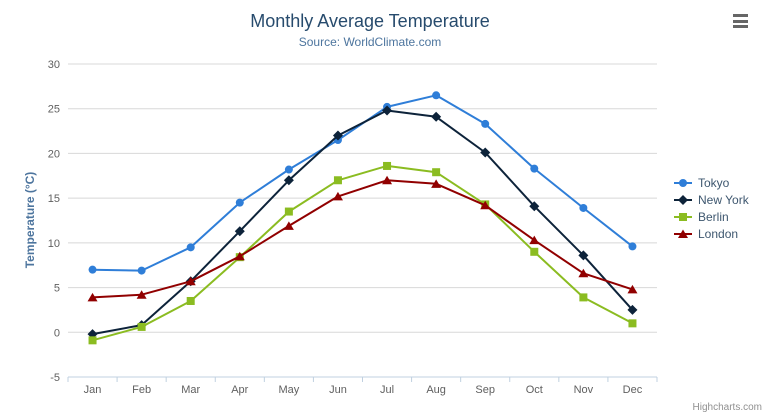  I want to click on legend-label: Tokyo, so click(714, 182).